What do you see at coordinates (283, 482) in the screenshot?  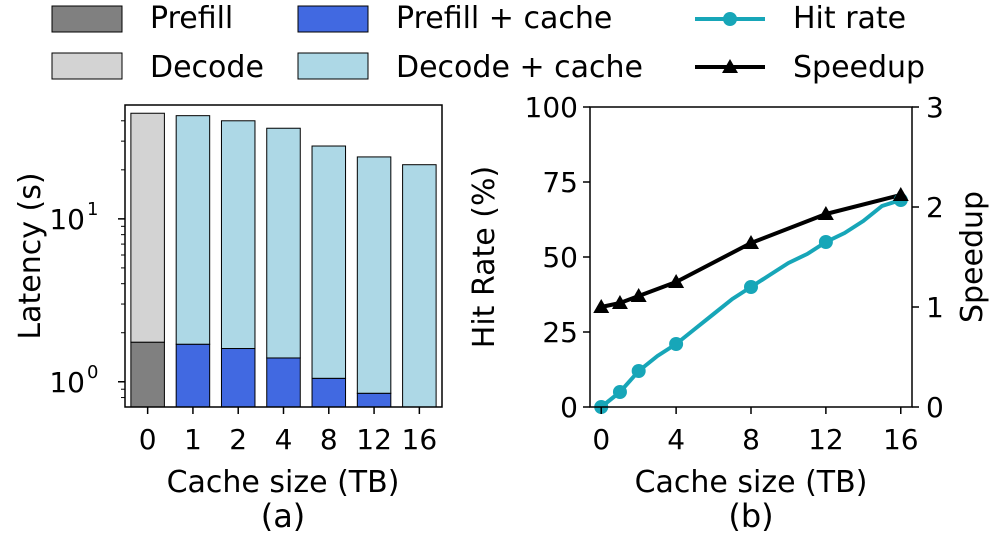 I see `chart-a-x-label: Cache size (TB)` at bounding box center [283, 482].